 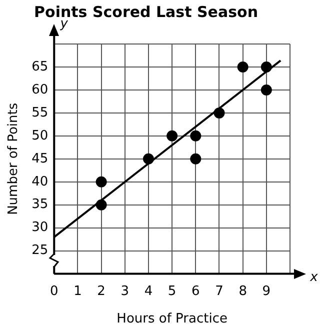 What do you see at coordinates (40, 66) in the screenshot?
I see `y-tick-label: 65` at bounding box center [40, 66].